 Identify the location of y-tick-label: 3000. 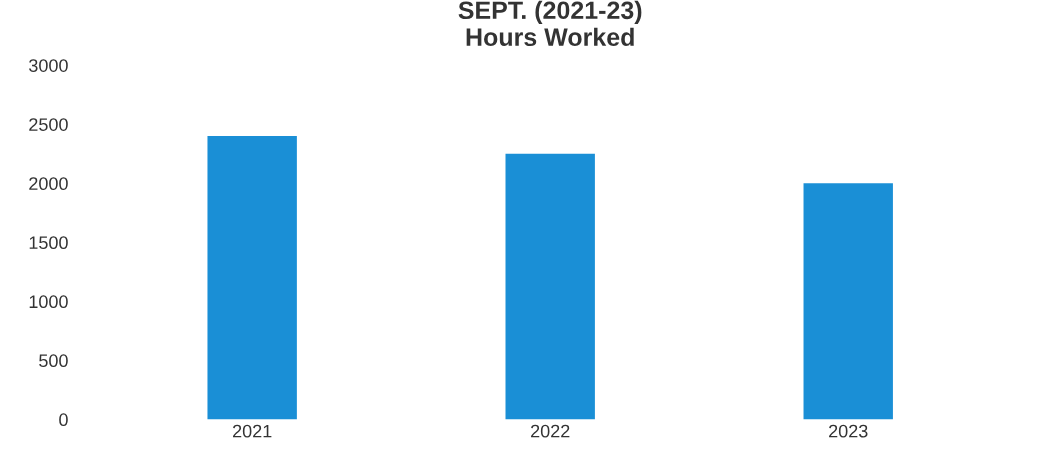
(48, 65).